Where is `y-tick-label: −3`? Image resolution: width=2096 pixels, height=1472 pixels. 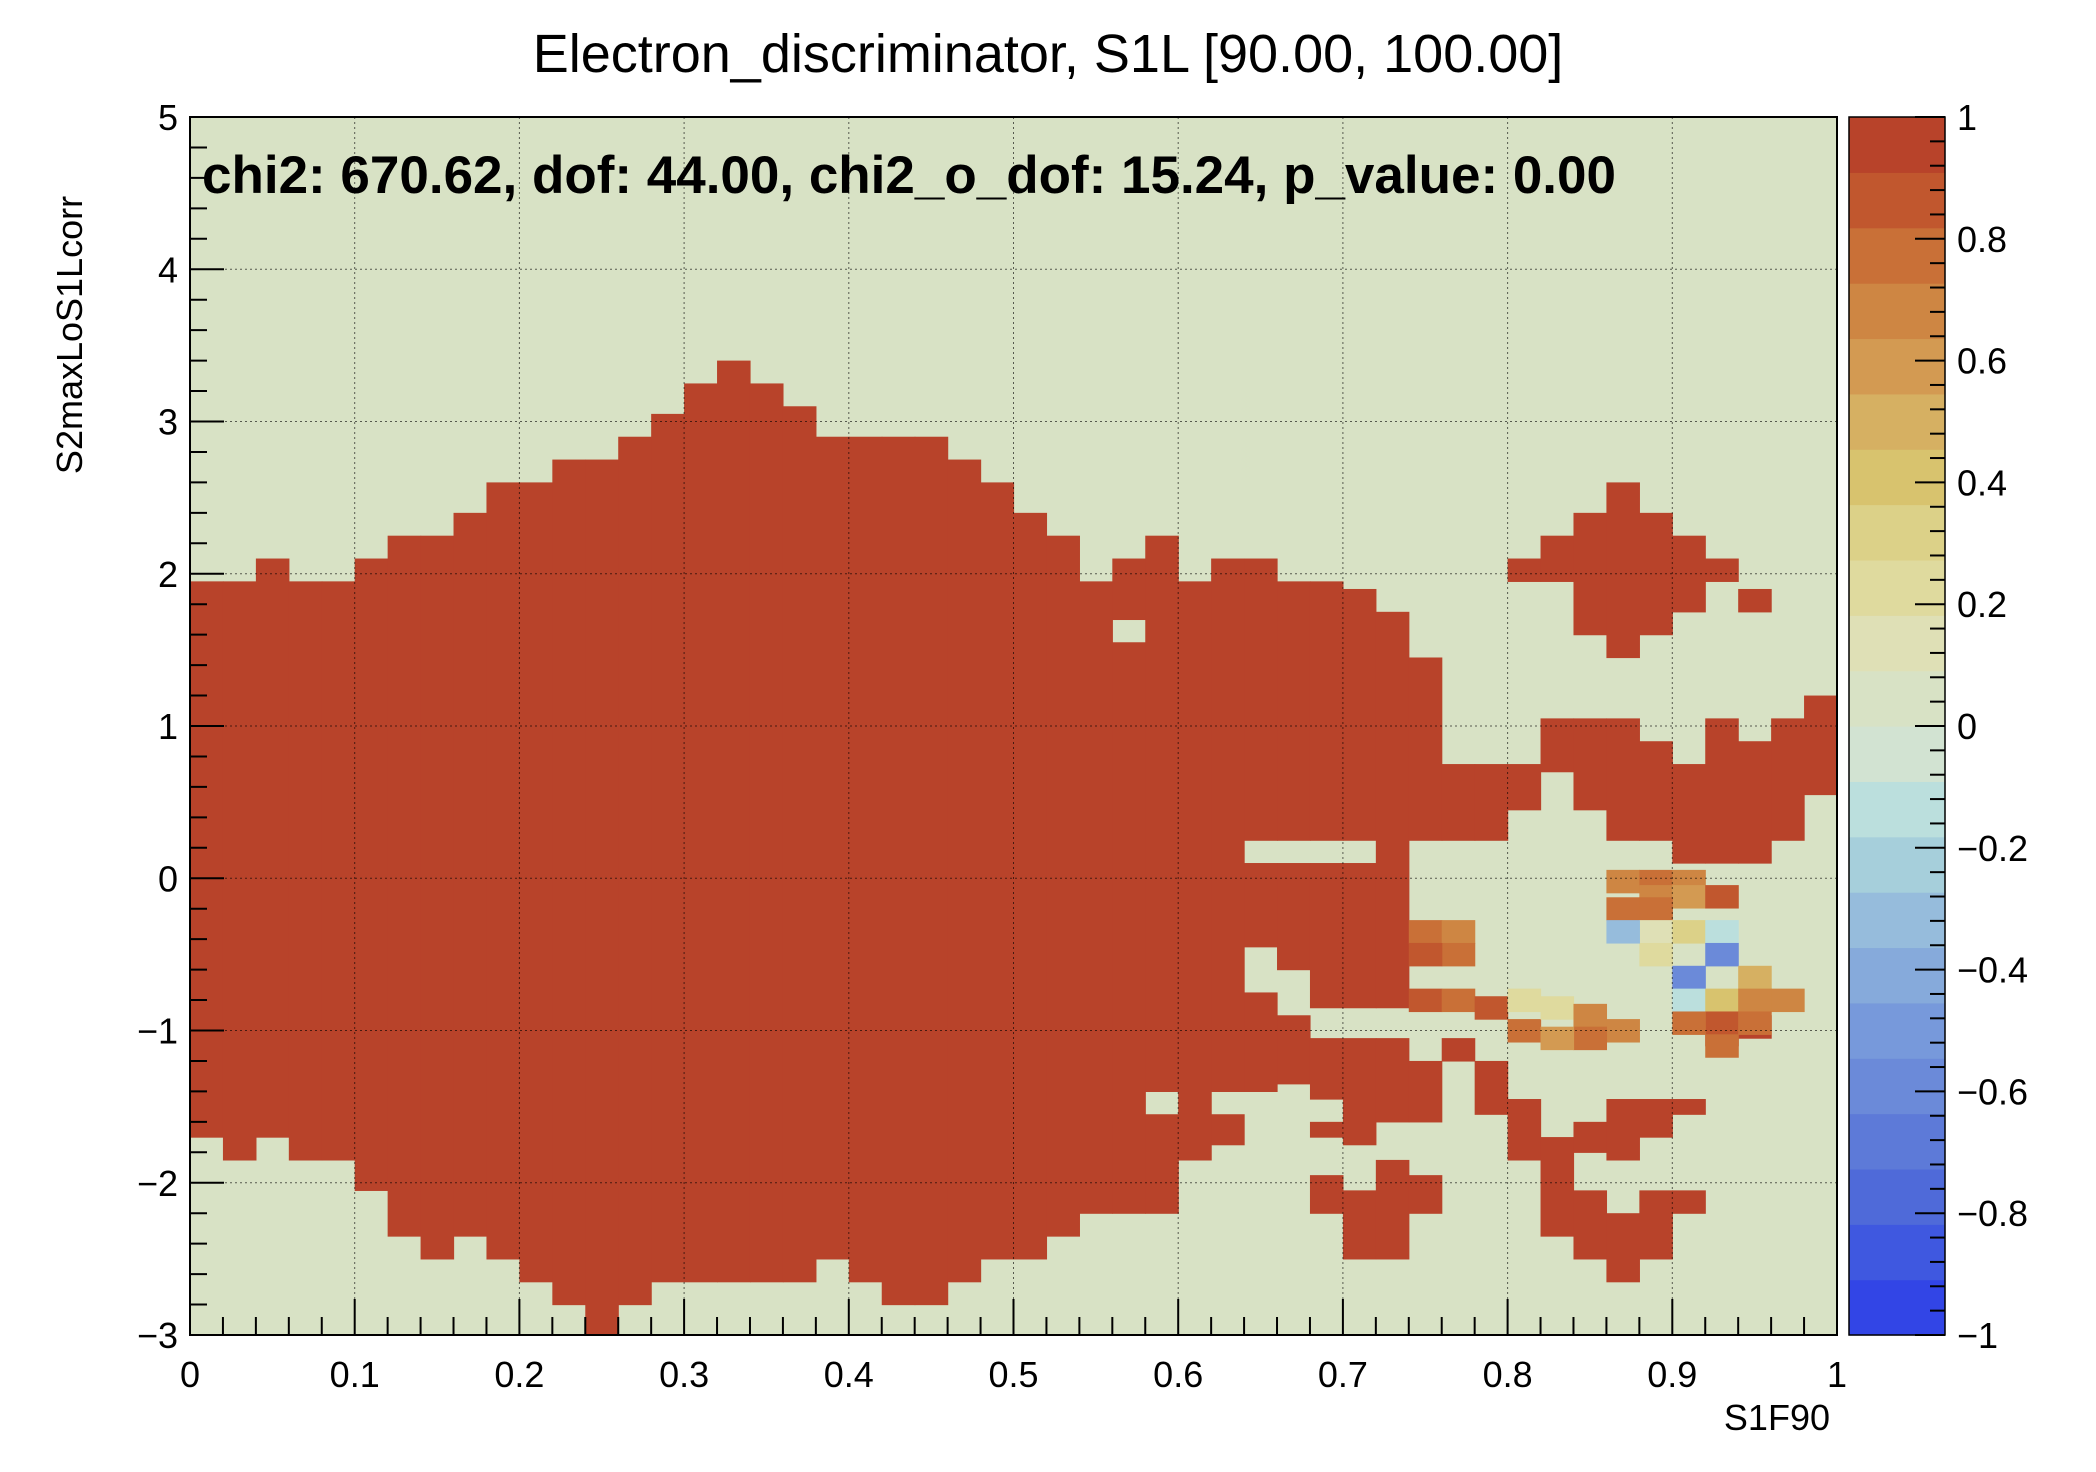
y-tick-label: −3 is located at coordinates (157, 1335).